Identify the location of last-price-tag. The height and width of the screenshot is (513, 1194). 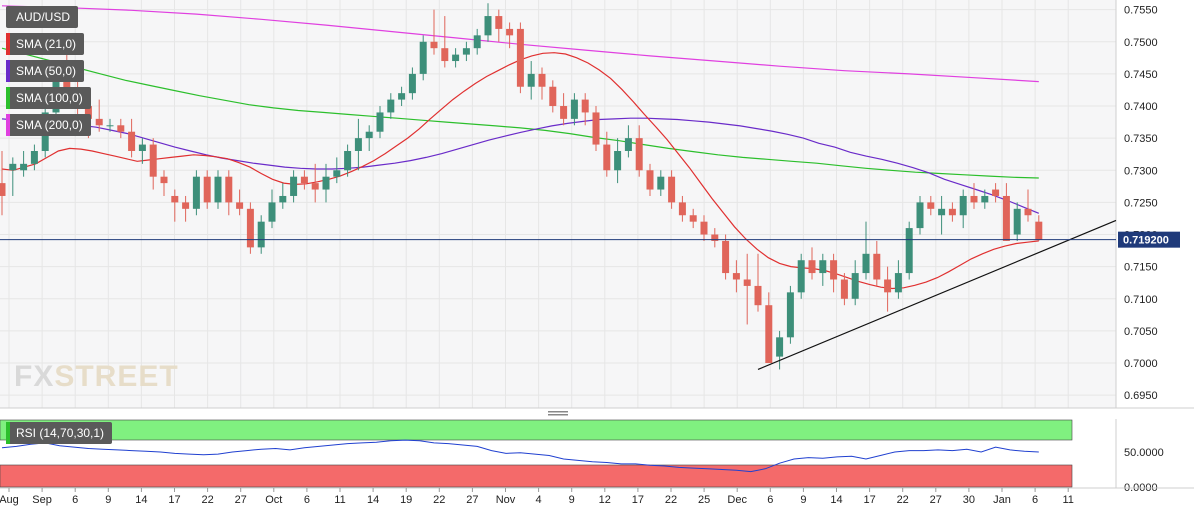
(1149, 239).